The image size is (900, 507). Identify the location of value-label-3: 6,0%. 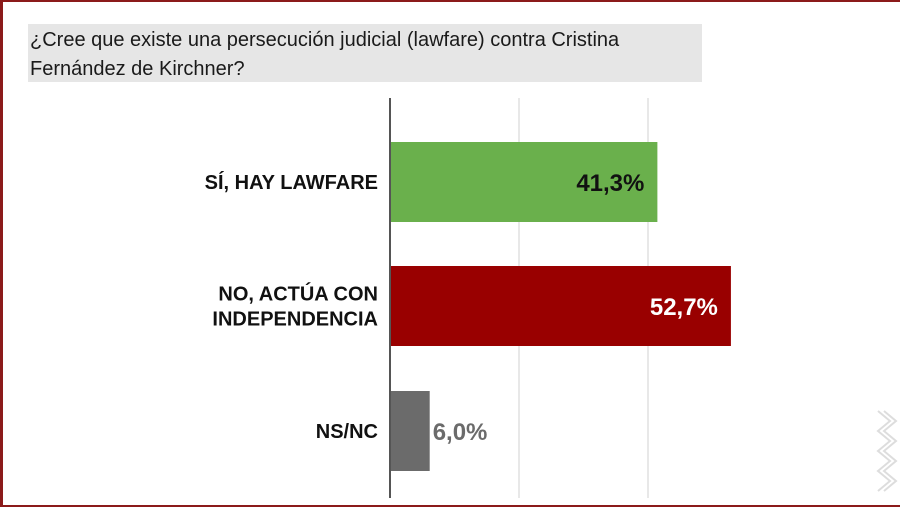
(460, 432).